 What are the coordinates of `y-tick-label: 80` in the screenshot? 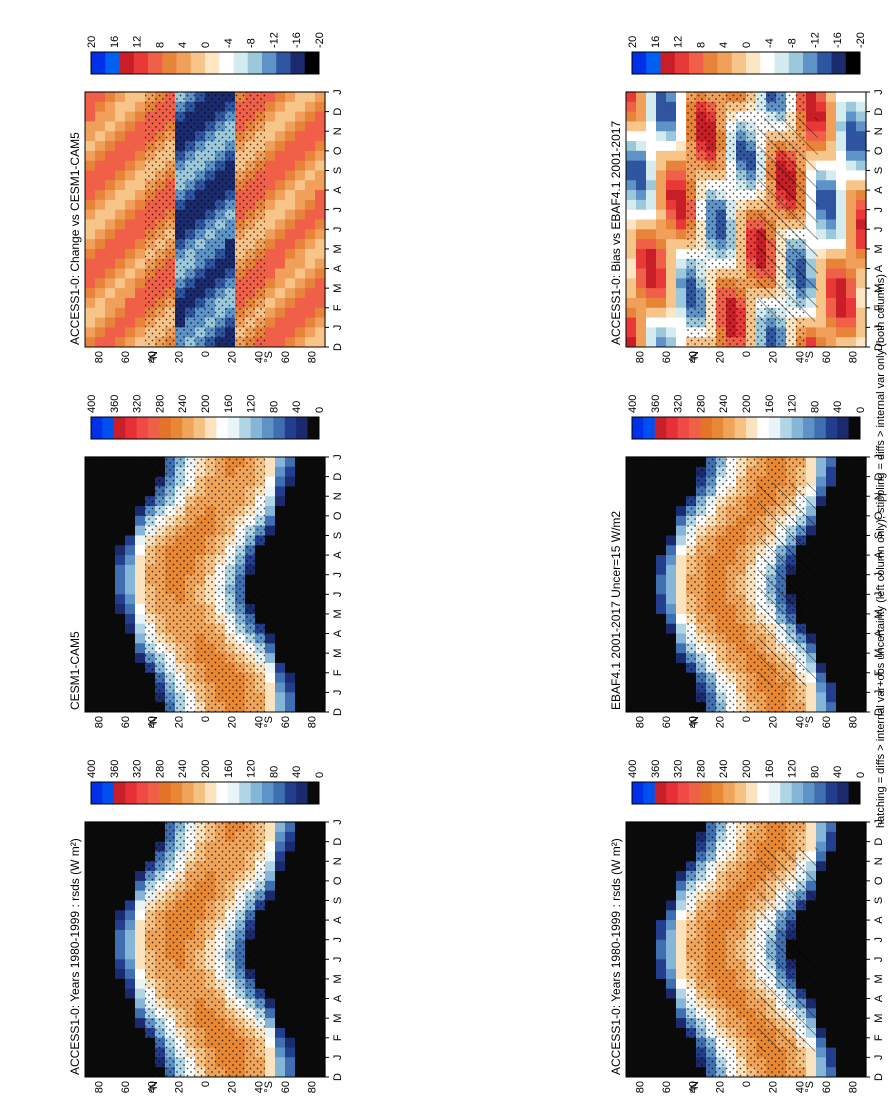 It's located at (313, 722).